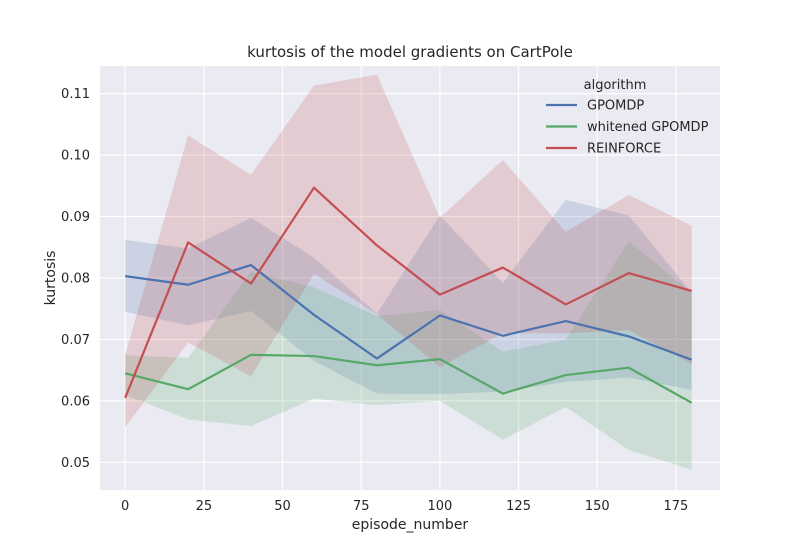 The width and height of the screenshot is (800, 550). I want to click on legend-label-2: REINFORCE, so click(624, 149).